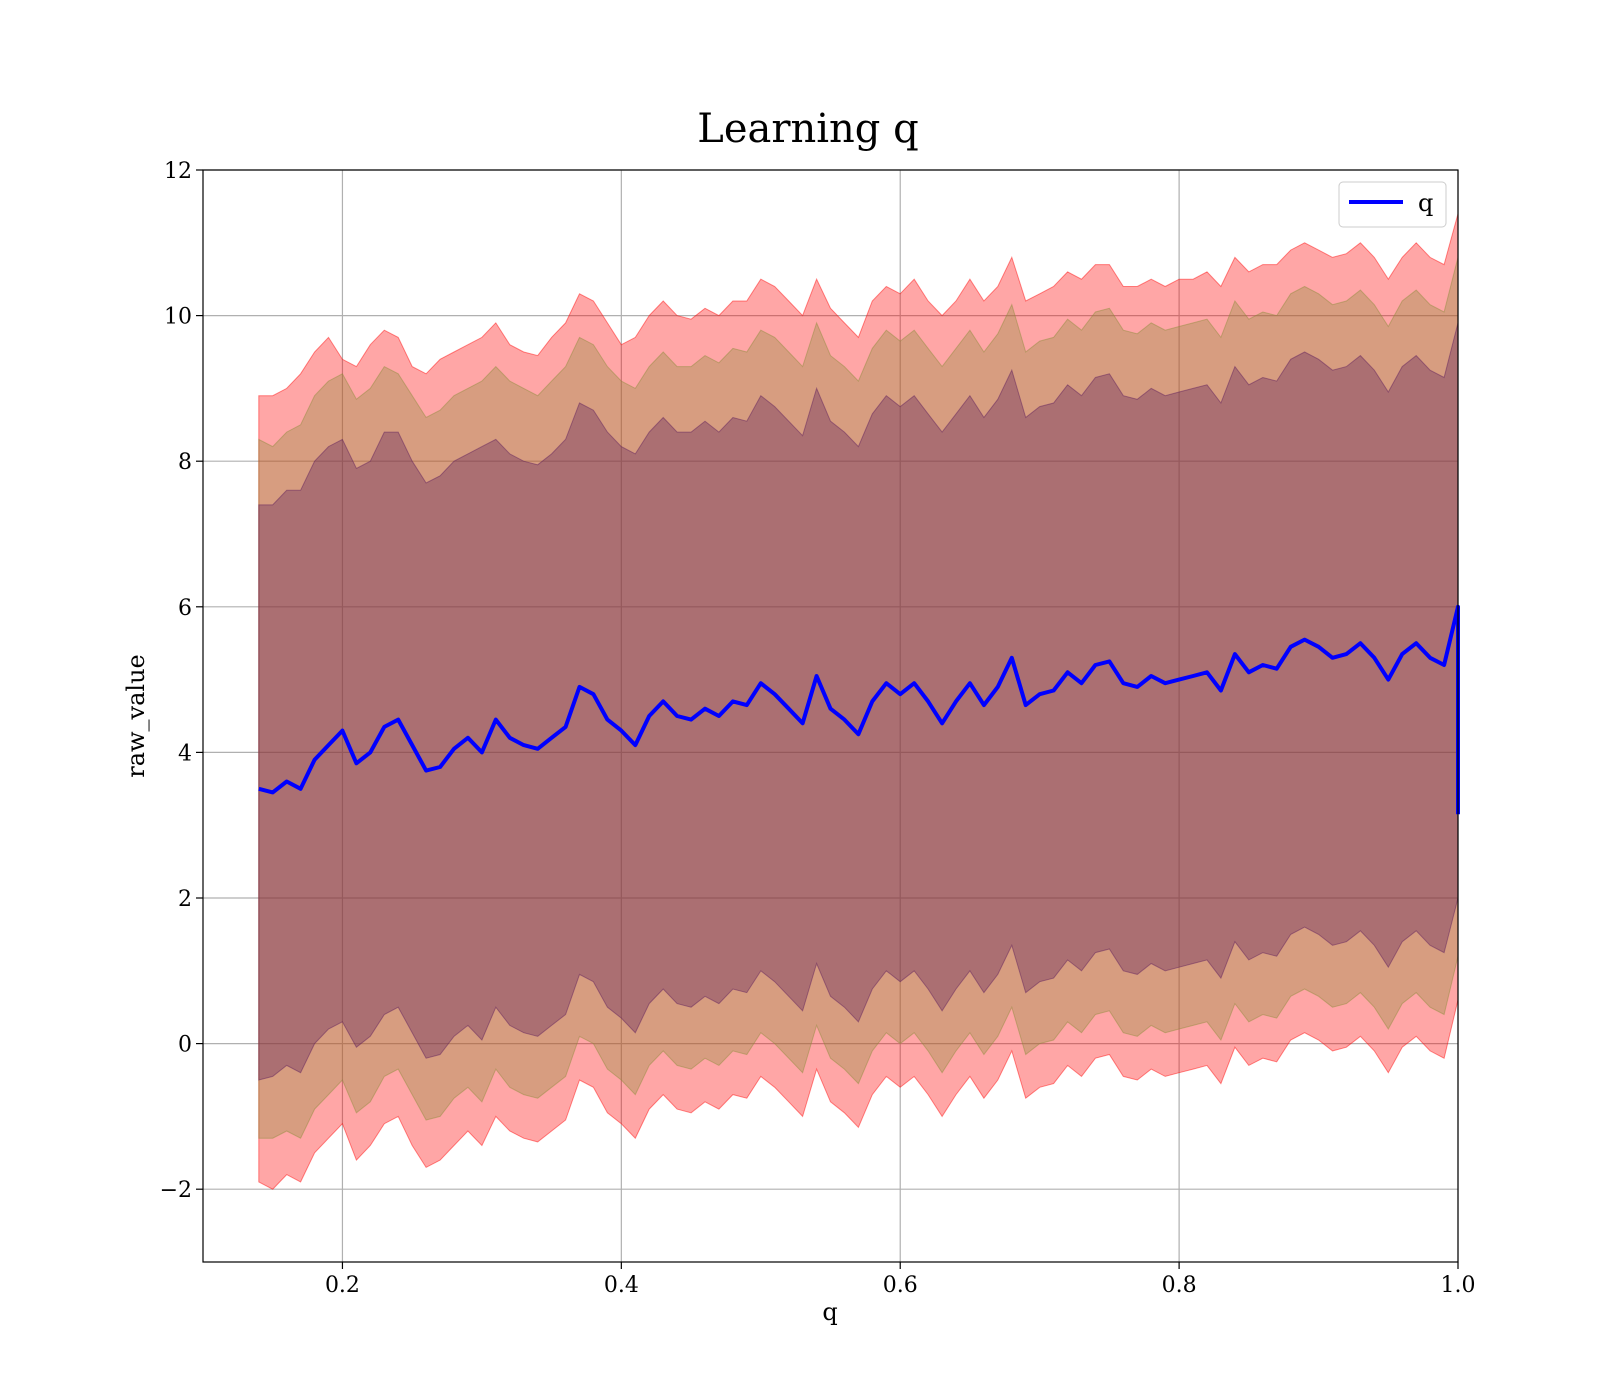 The width and height of the screenshot is (1600, 1400). Describe the element at coordinates (181, 681) in the screenshot. I see `y-ticks: −2 0 2 4 6 8 10 12` at that location.